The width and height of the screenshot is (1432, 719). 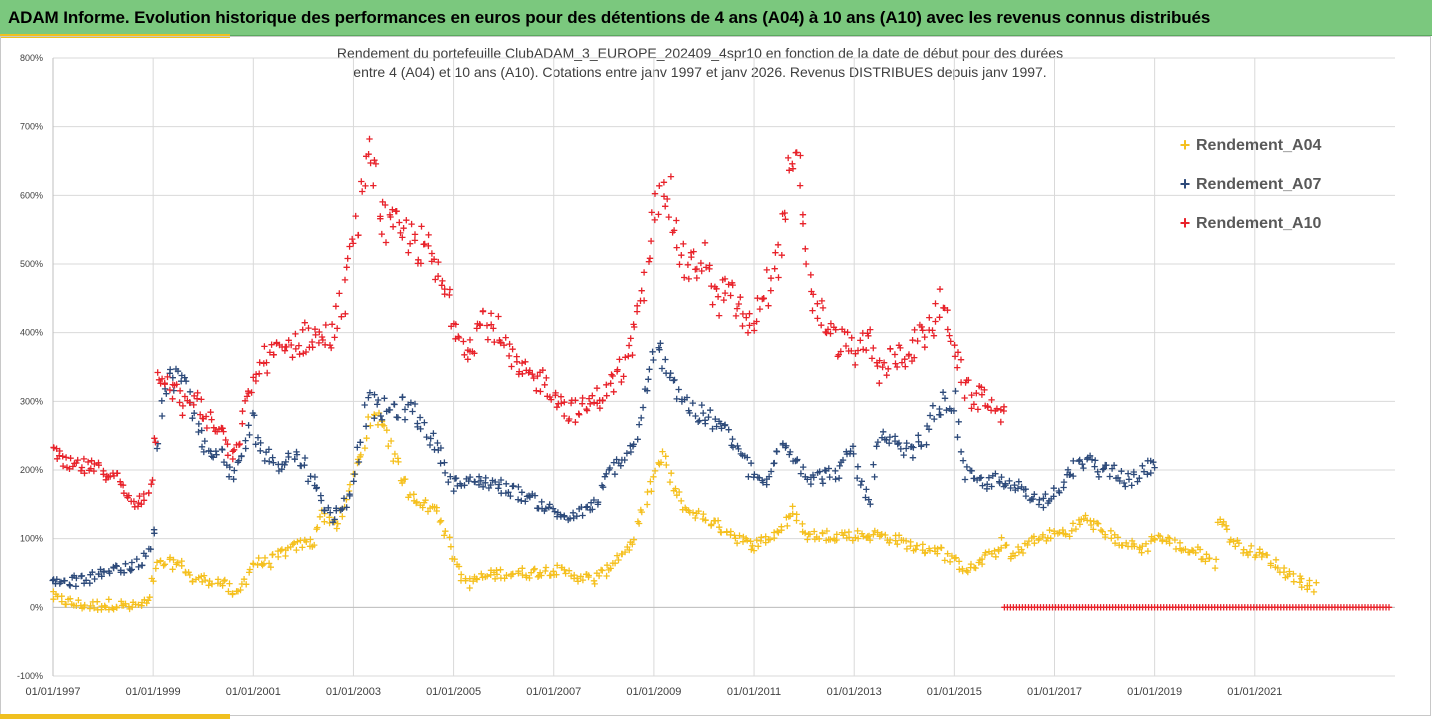 I want to click on legend-marker-a07: +, so click(x=1185, y=184).